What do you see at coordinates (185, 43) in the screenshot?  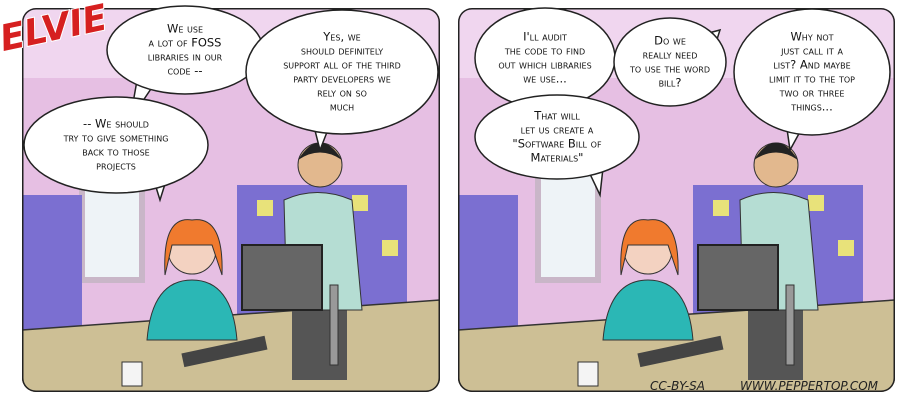 I see `bubble-text: a lot of FOSS` at bounding box center [185, 43].